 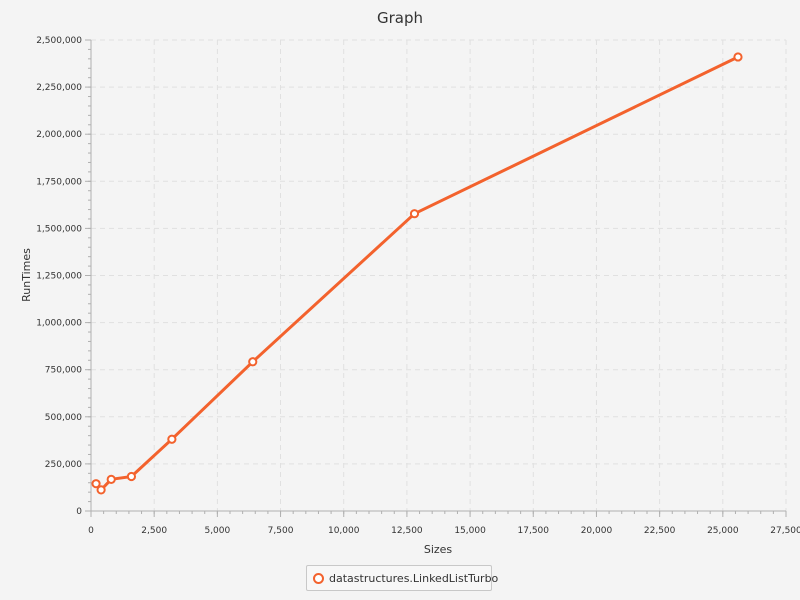 What do you see at coordinates (597, 531) in the screenshot?
I see `x-tick-label: 20,000` at bounding box center [597, 531].